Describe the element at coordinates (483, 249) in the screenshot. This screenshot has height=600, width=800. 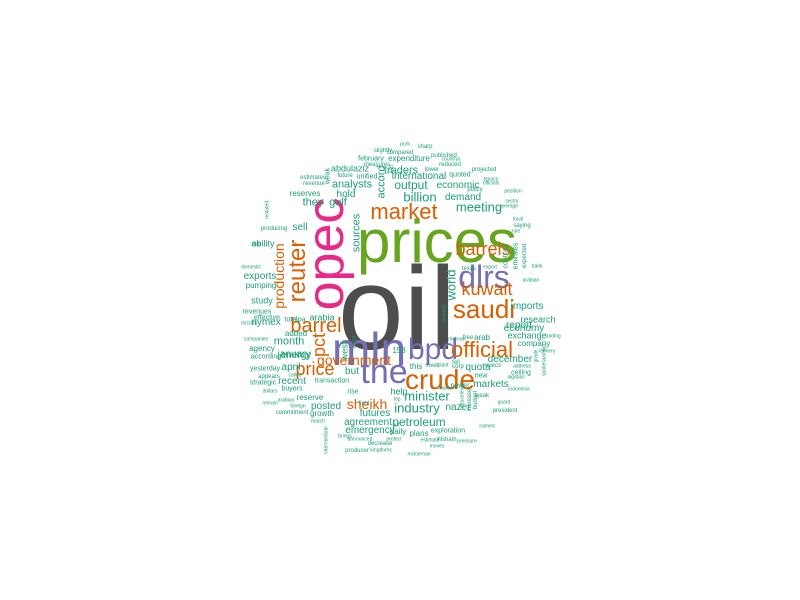
I see `word-barrels: barrels` at that location.